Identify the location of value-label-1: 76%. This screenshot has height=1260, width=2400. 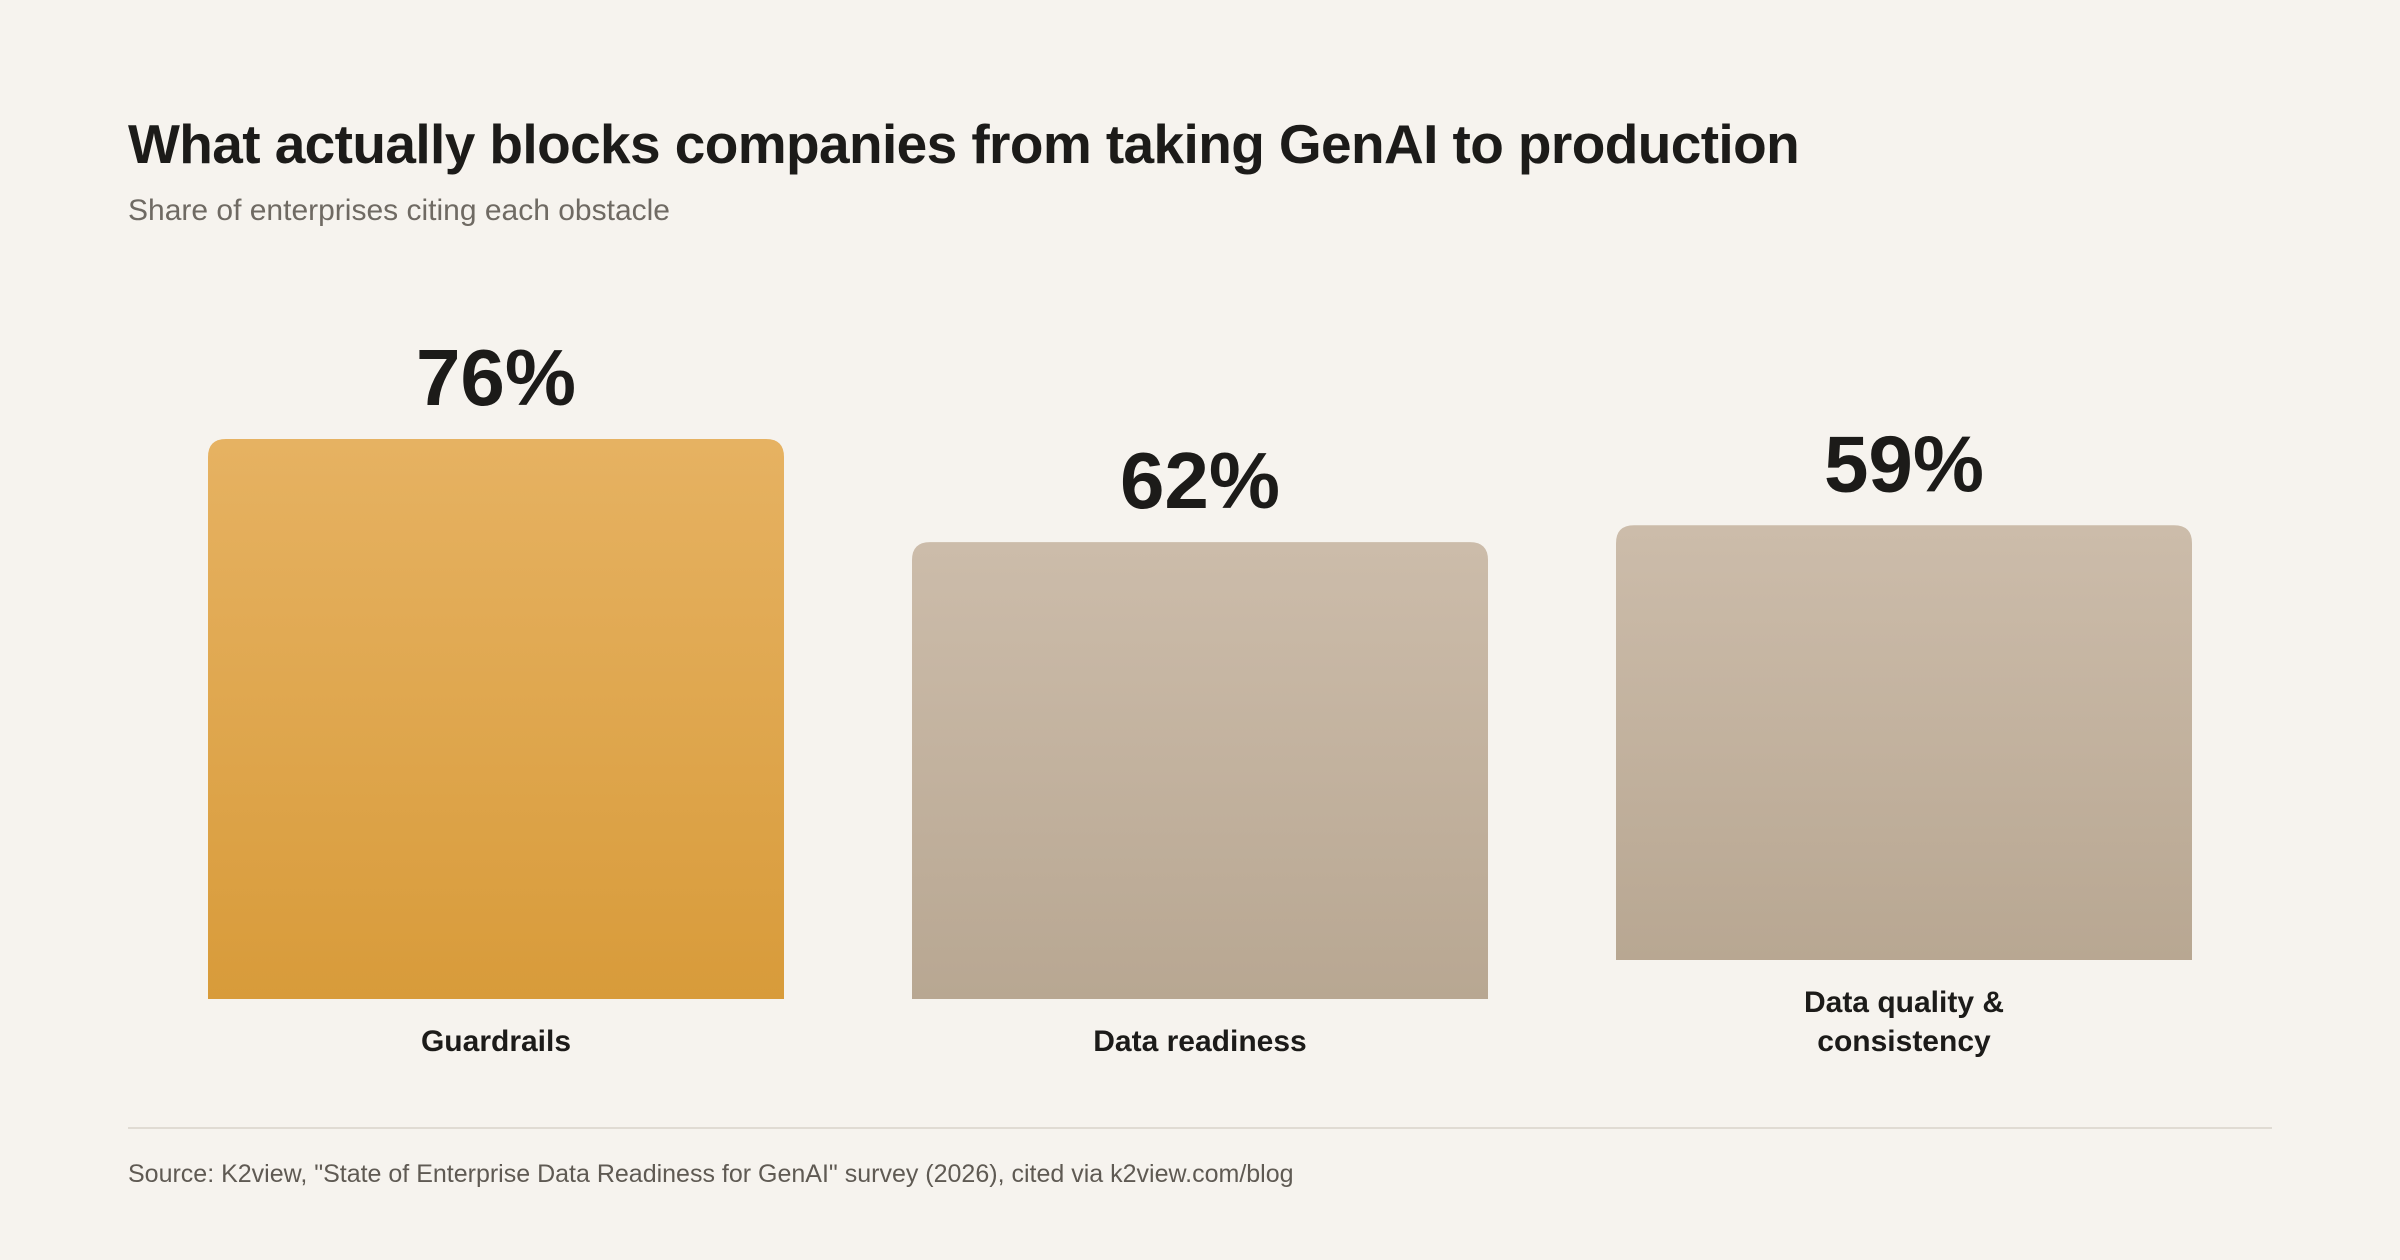
(496, 377).